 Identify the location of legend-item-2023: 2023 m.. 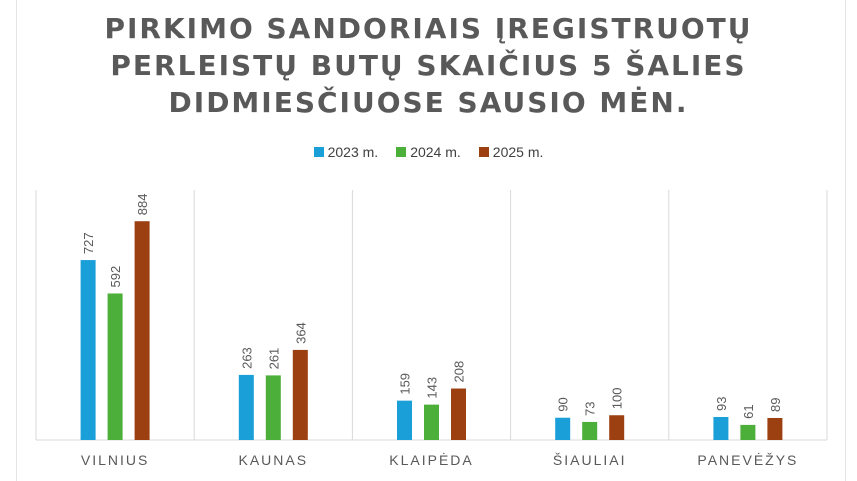
(346, 152).